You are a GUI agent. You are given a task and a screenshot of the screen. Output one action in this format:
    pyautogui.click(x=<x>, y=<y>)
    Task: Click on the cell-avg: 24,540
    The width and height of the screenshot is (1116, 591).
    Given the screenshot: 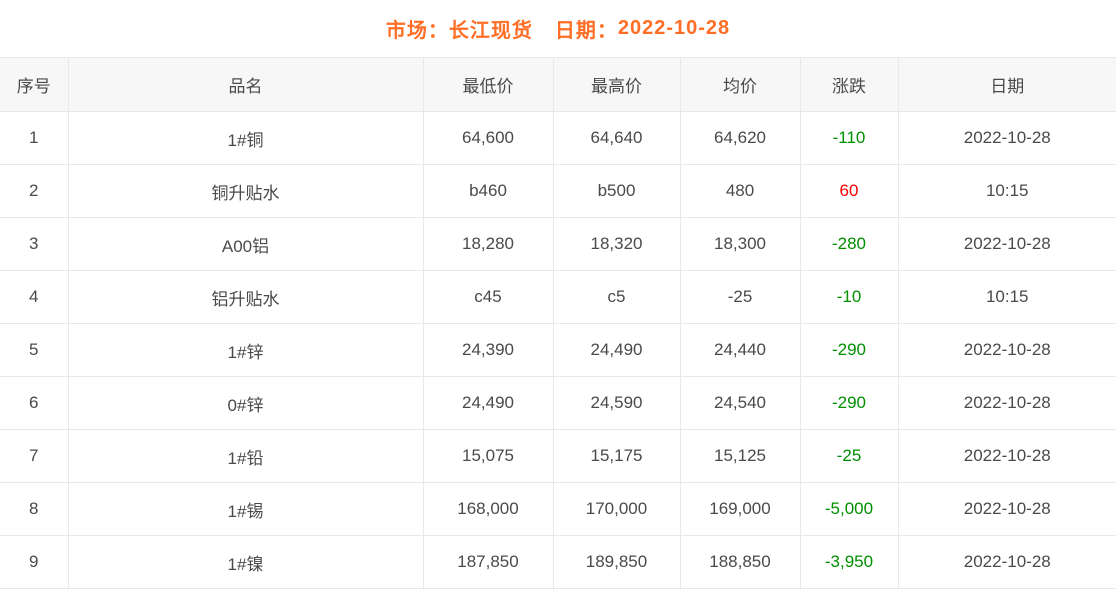 What is the action you would take?
    pyautogui.click(x=739, y=403)
    